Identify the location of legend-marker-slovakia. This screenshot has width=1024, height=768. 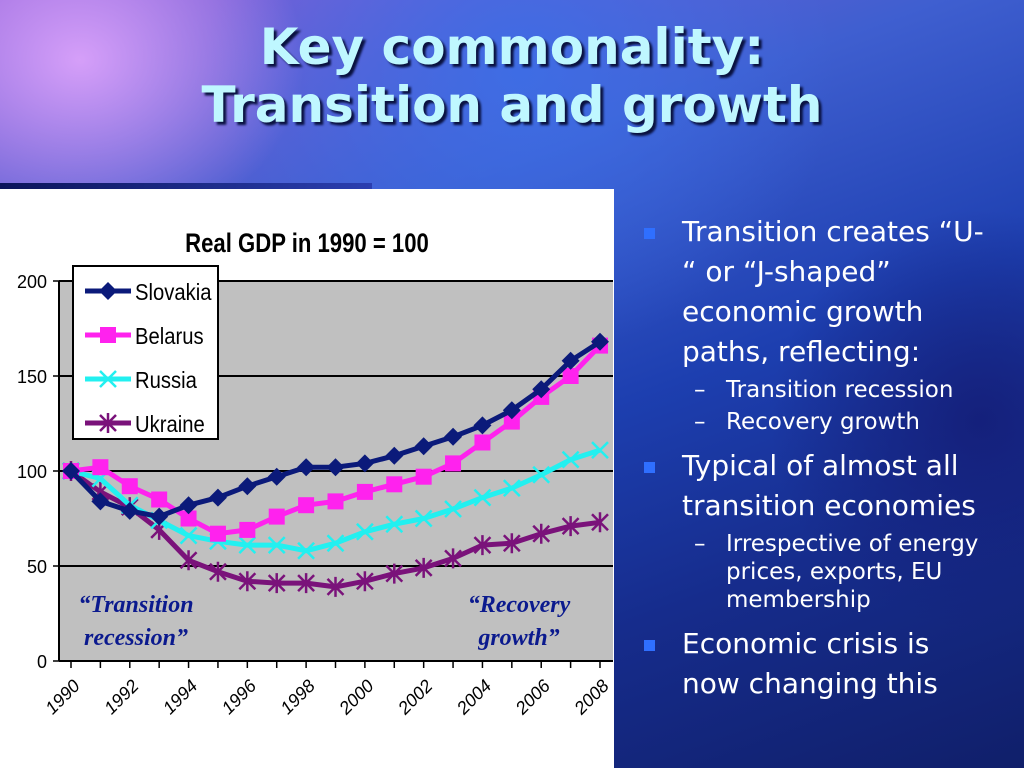
(108, 291).